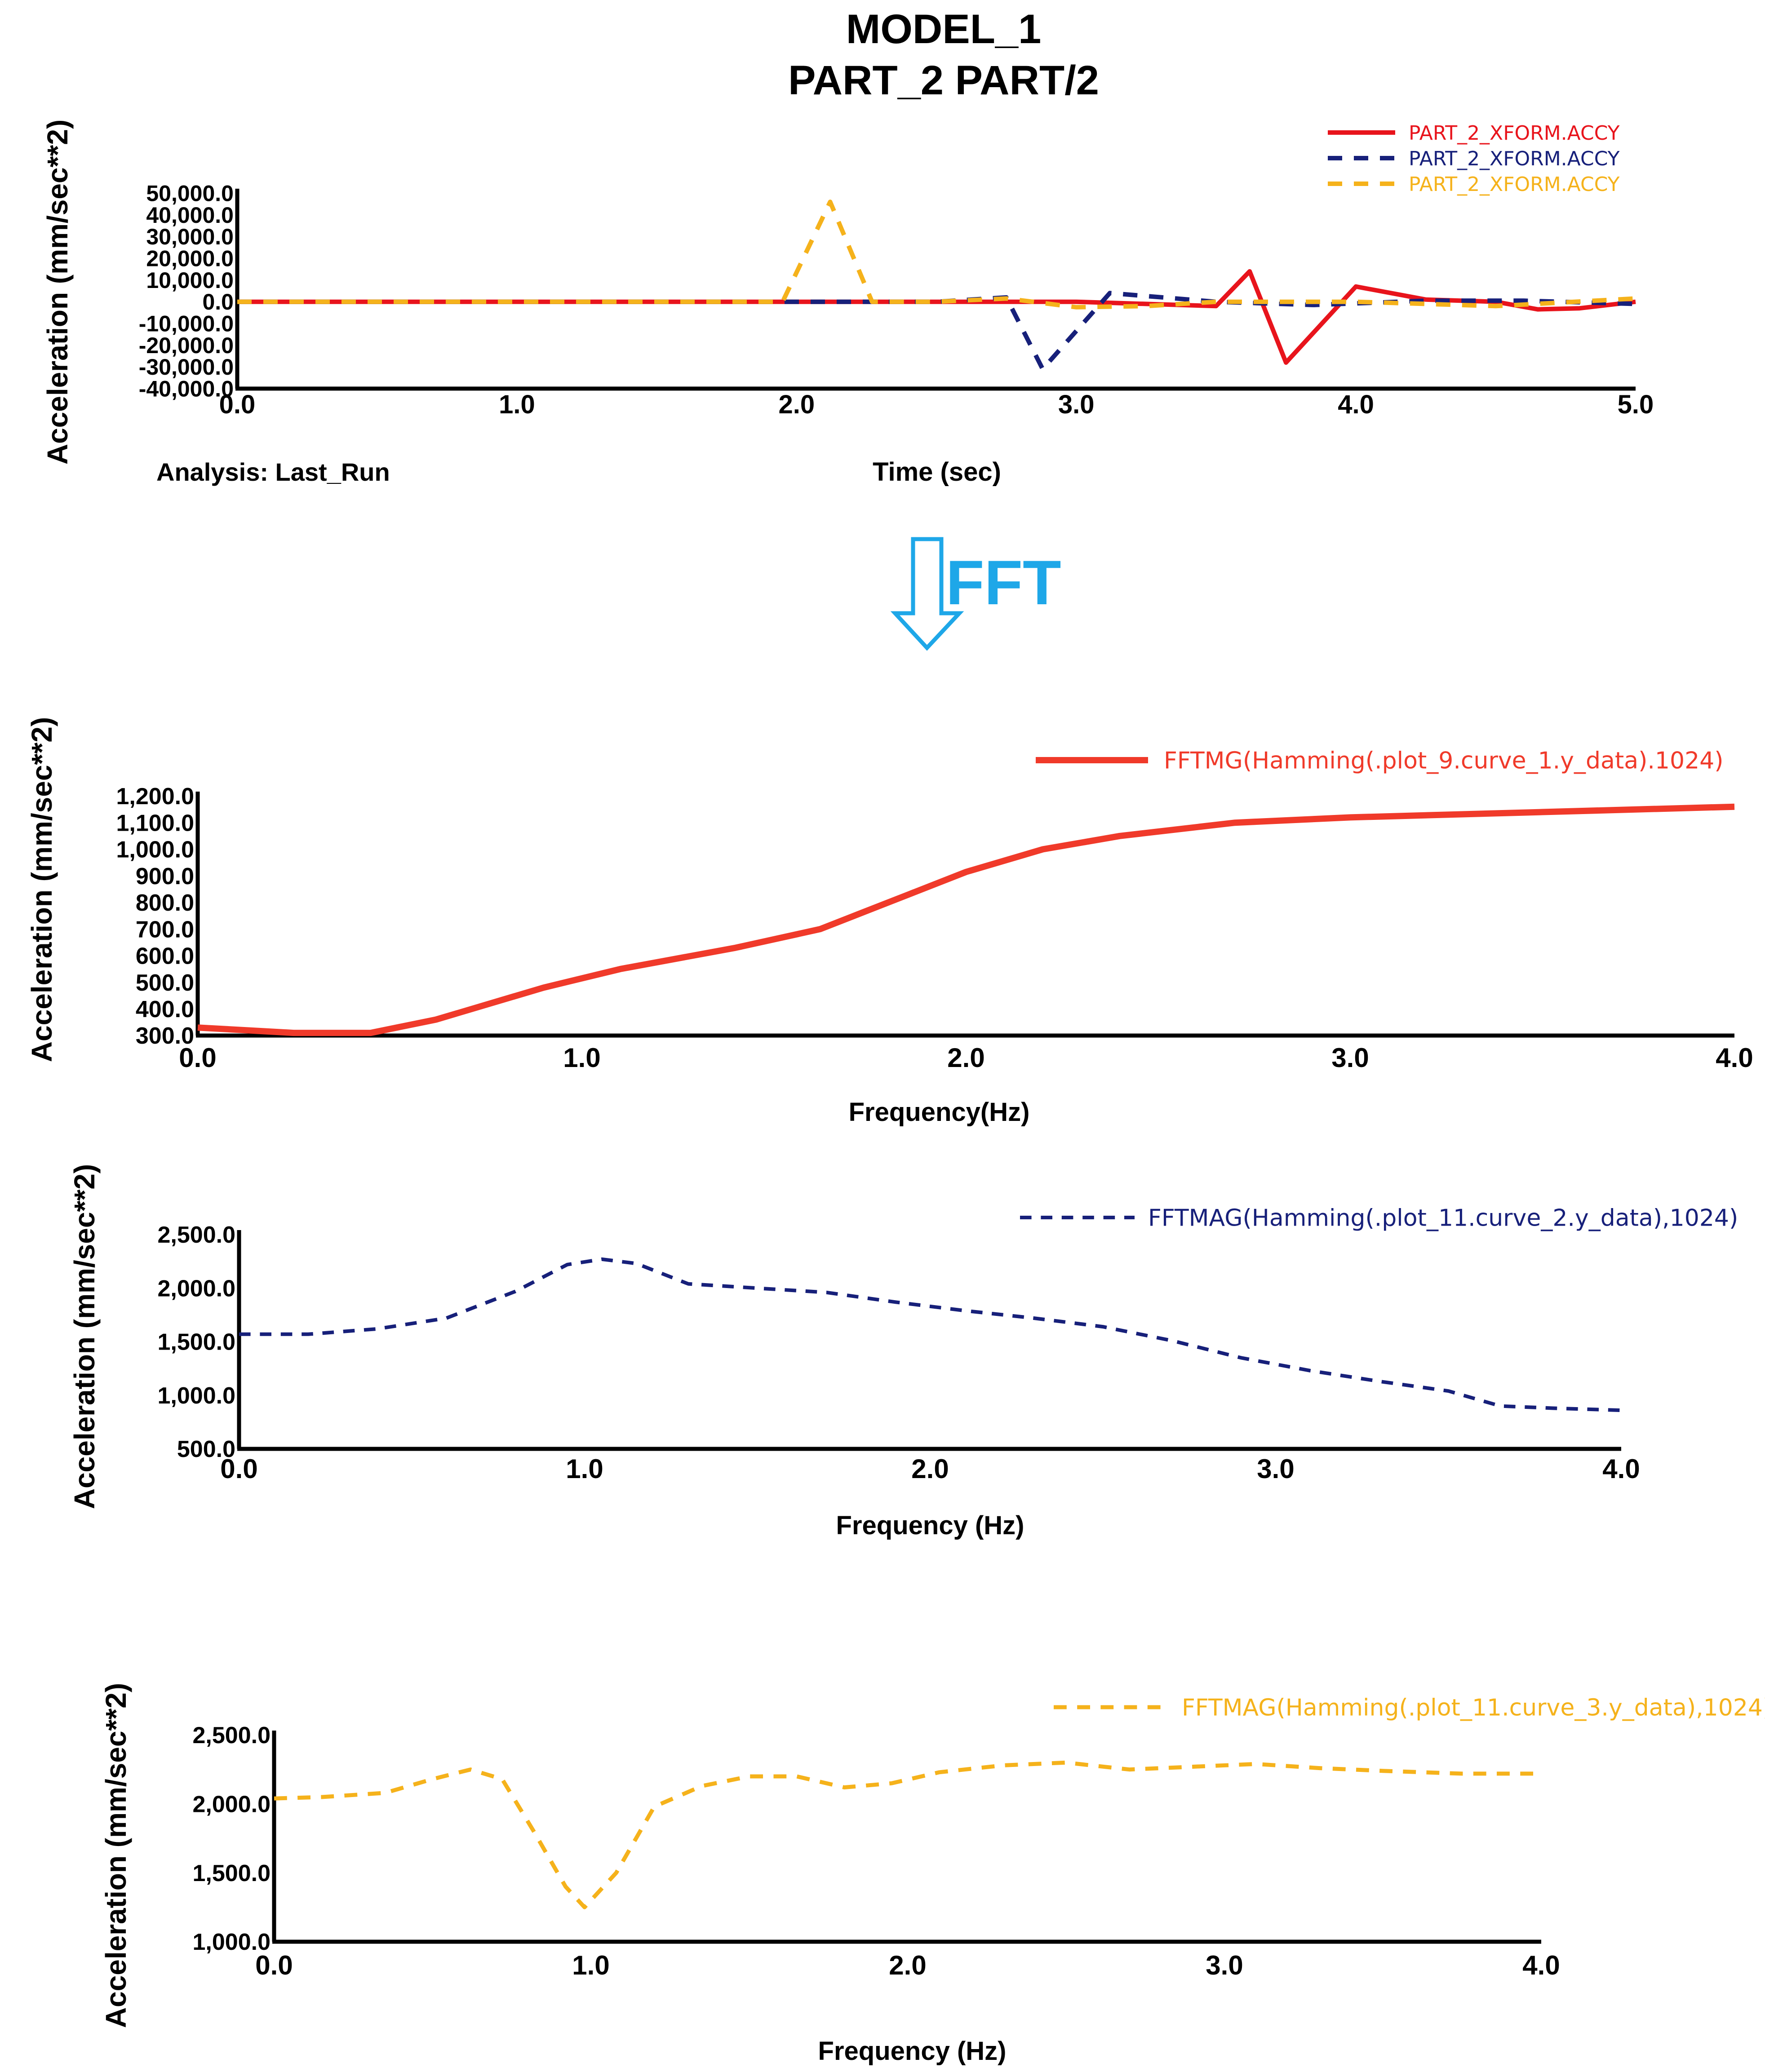 Image resolution: width=1765 pixels, height=2072 pixels. I want to click on y-tick-label: 40,000.0, so click(190, 215).